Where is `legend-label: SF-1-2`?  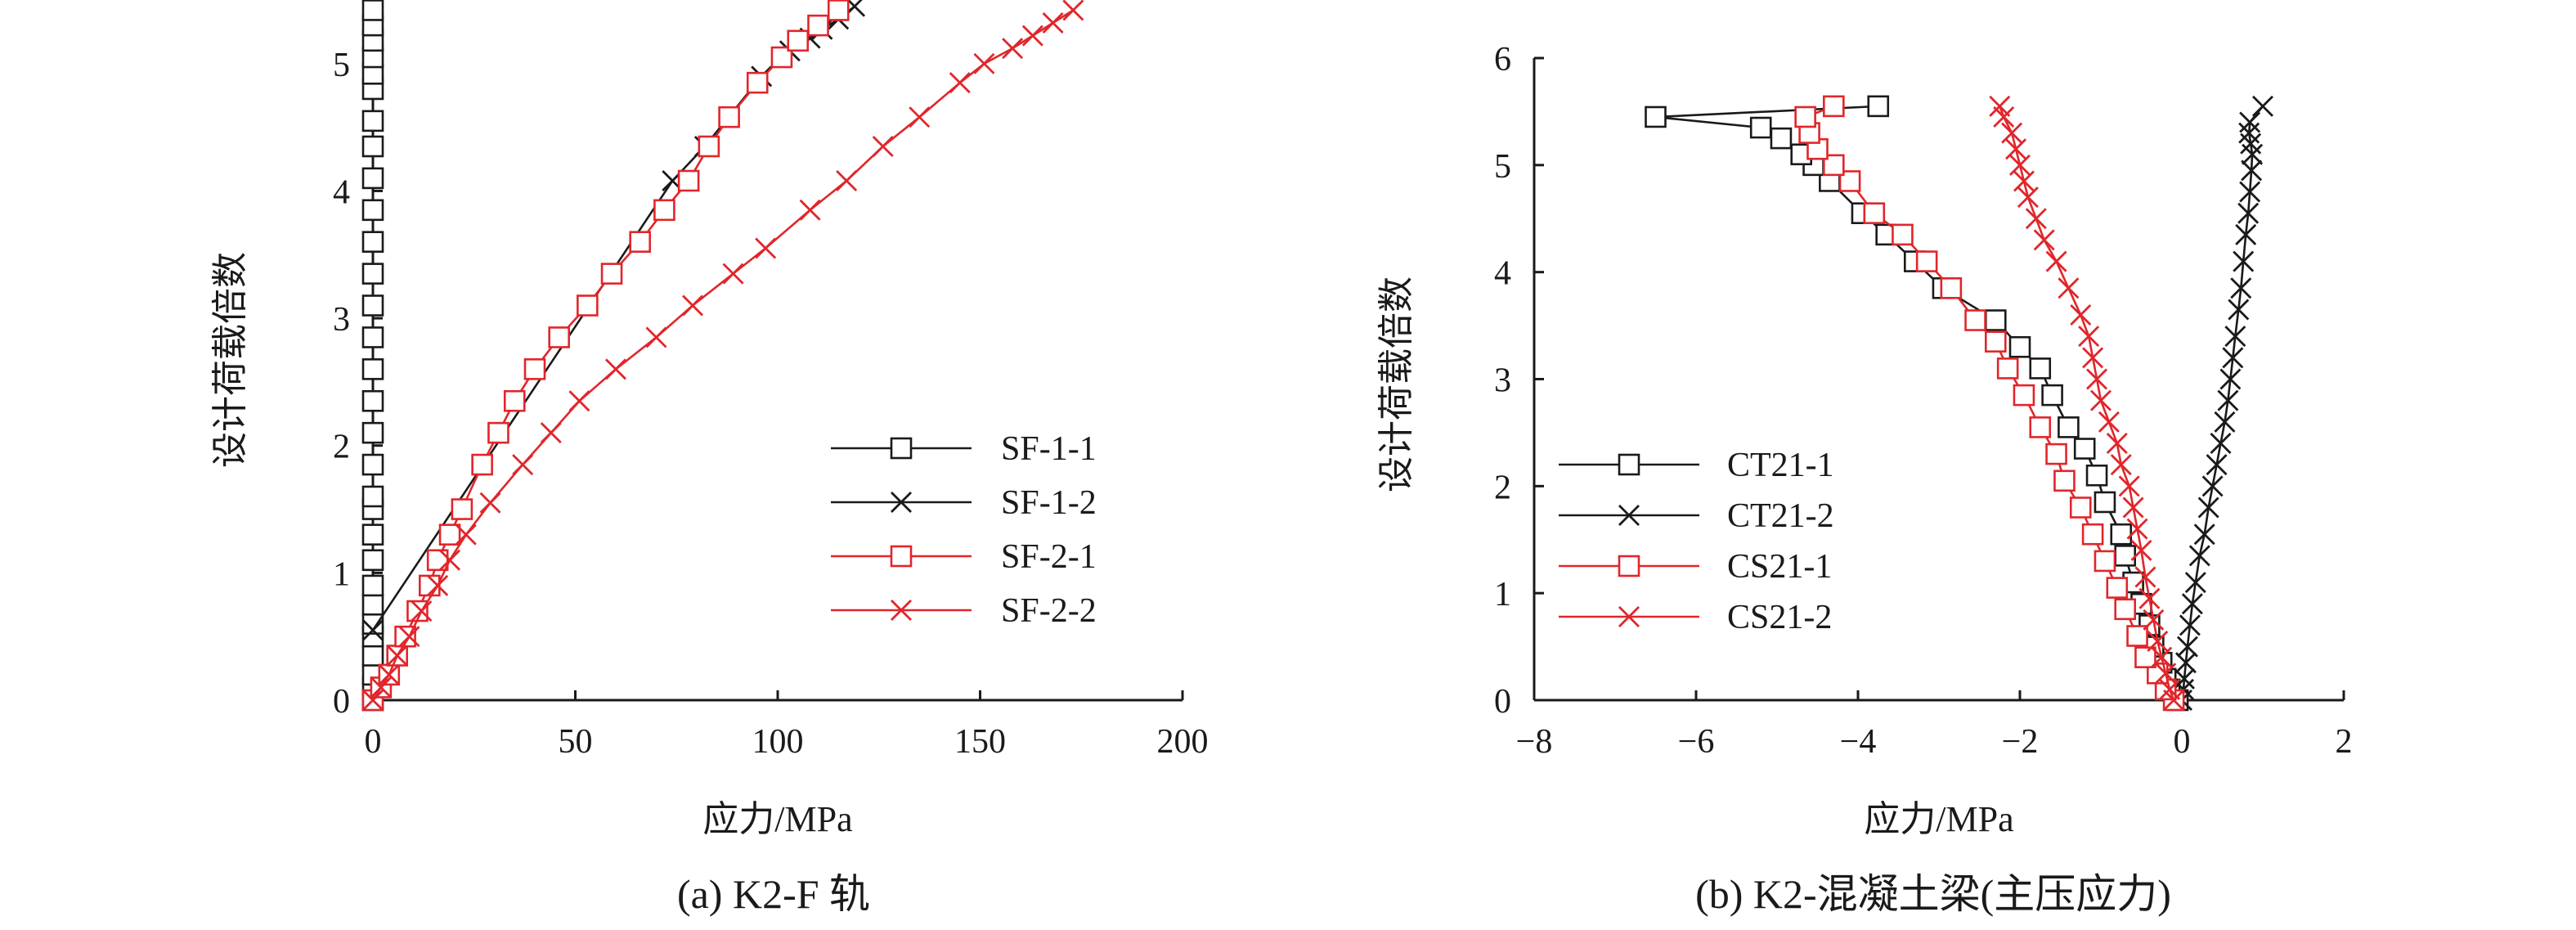 legend-label: SF-1-2 is located at coordinates (1049, 503).